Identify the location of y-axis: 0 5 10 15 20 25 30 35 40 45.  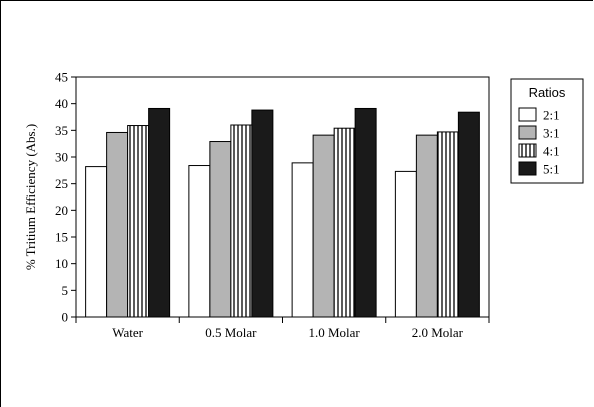
(65, 197).